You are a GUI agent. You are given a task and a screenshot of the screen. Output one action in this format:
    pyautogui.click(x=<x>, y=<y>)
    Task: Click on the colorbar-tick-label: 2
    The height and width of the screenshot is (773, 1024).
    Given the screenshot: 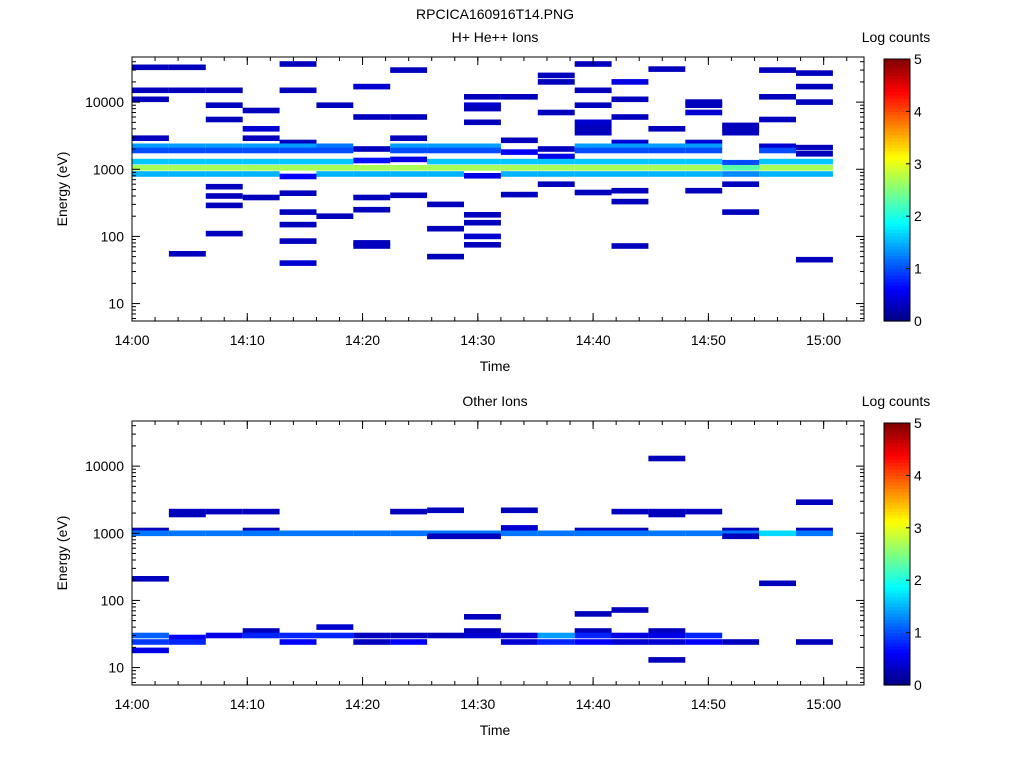 What is the action you would take?
    pyautogui.click(x=918, y=580)
    